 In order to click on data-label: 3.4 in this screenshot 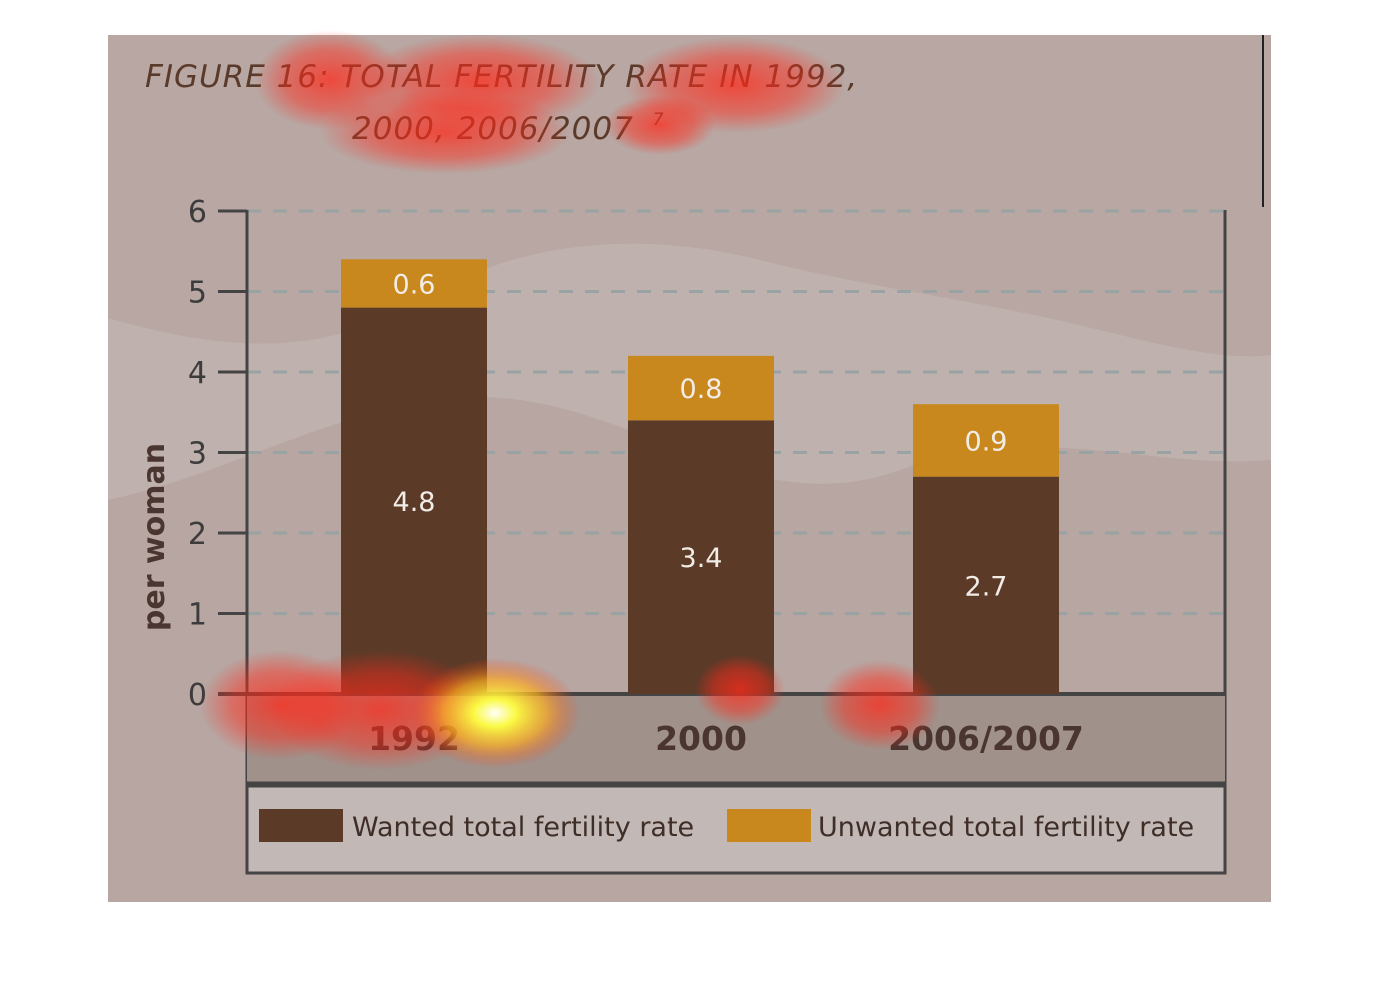, I will do `click(701, 558)`.